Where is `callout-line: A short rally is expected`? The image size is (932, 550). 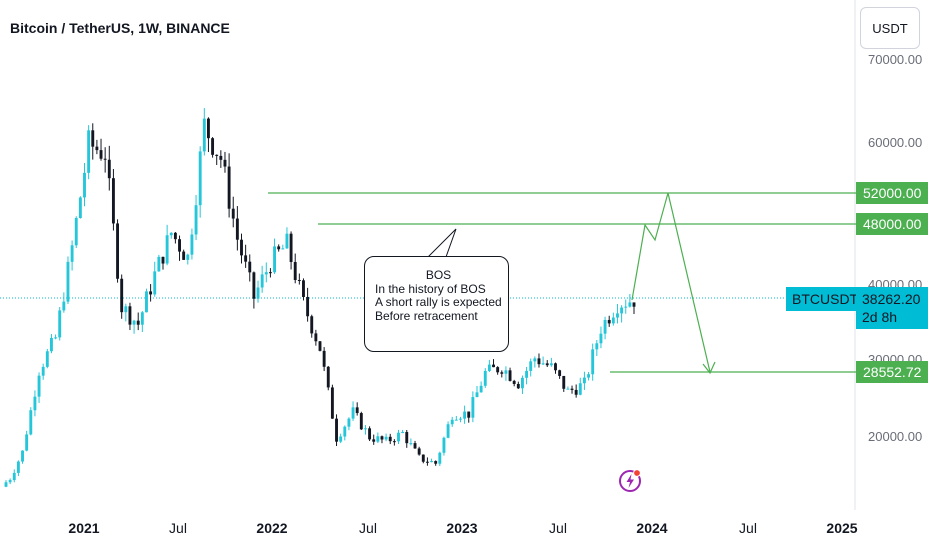 callout-line: A short rally is expected is located at coordinates (438, 302).